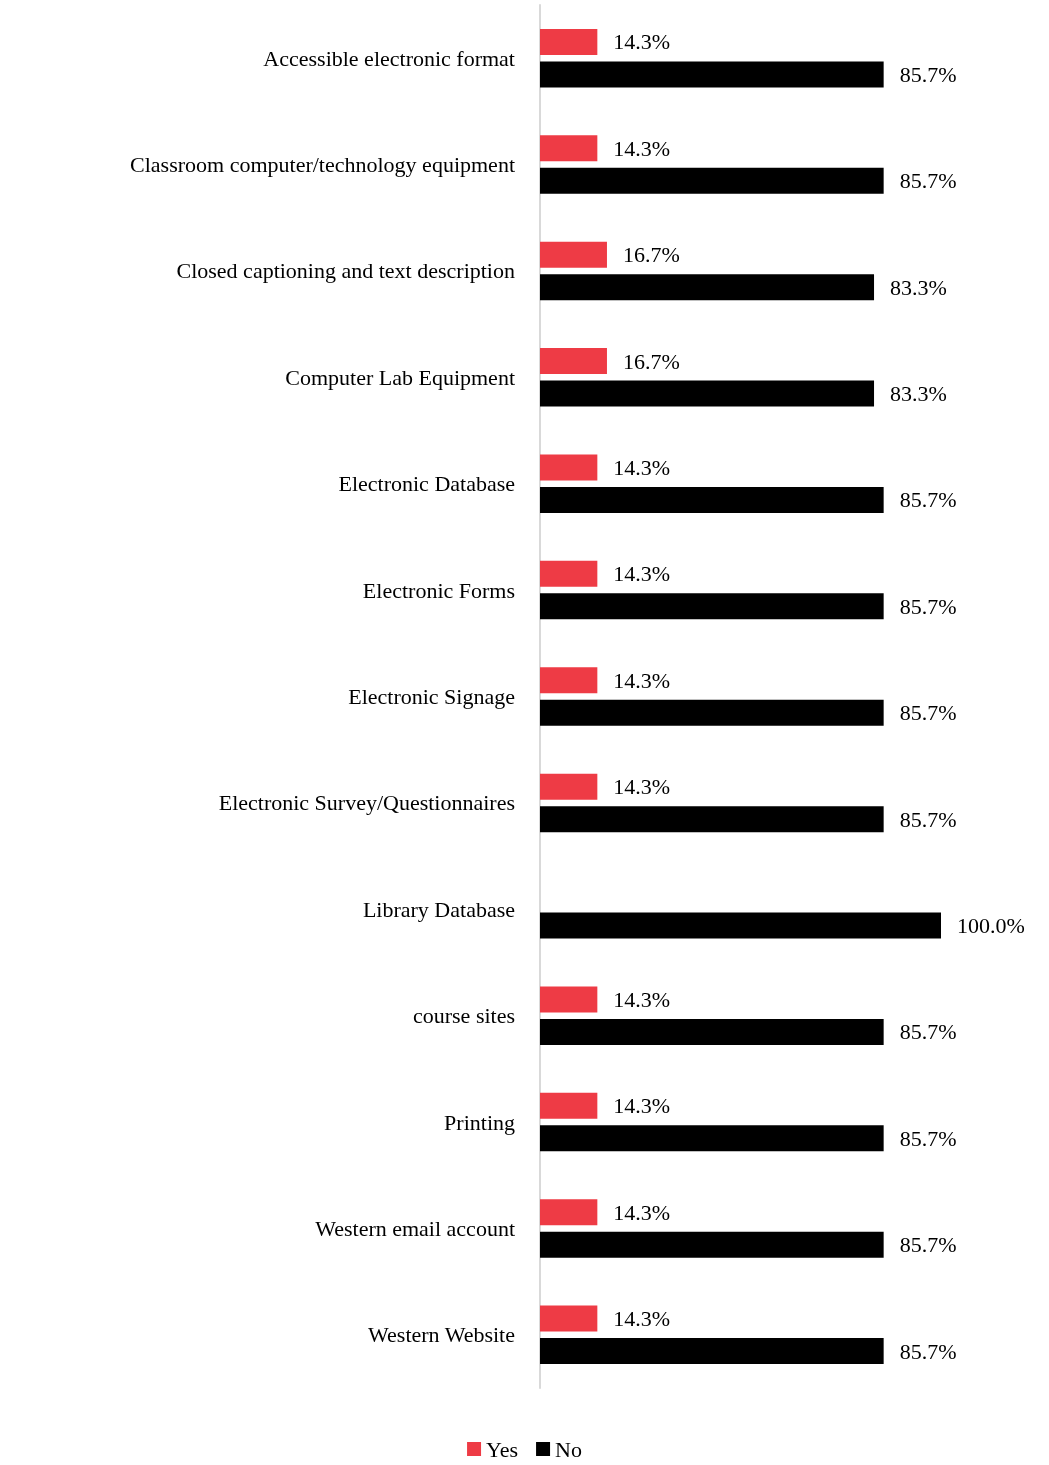 This screenshot has width=1049, height=1465. Describe the element at coordinates (568, 1449) in the screenshot. I see `legend-label: No` at that location.